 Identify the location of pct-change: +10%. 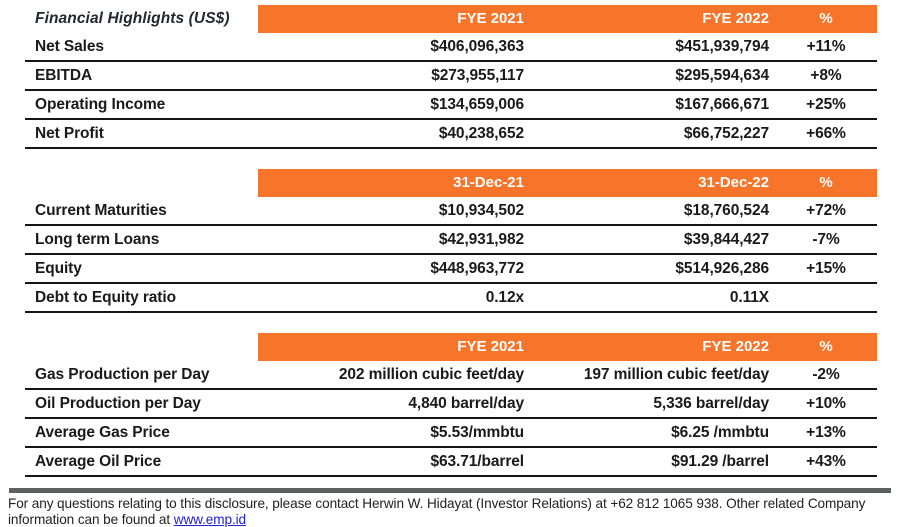
(826, 403).